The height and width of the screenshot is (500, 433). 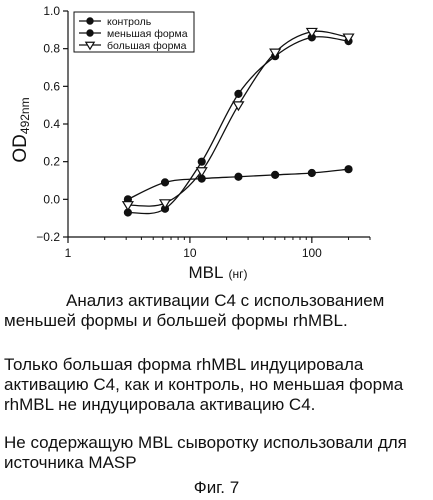 I want to click on y-tick-label: 0.6, so click(x=51, y=86).